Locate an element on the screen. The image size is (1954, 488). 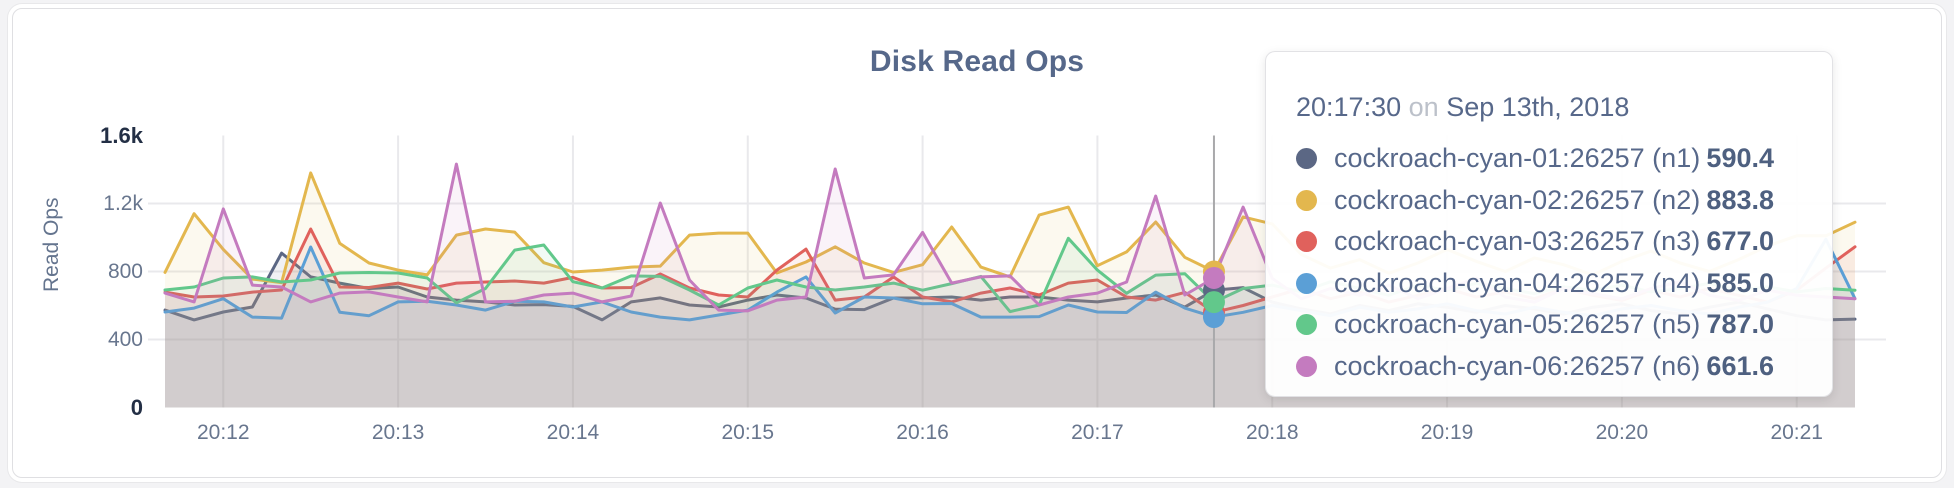
x-tick-label: 20:13 is located at coordinates (398, 432).